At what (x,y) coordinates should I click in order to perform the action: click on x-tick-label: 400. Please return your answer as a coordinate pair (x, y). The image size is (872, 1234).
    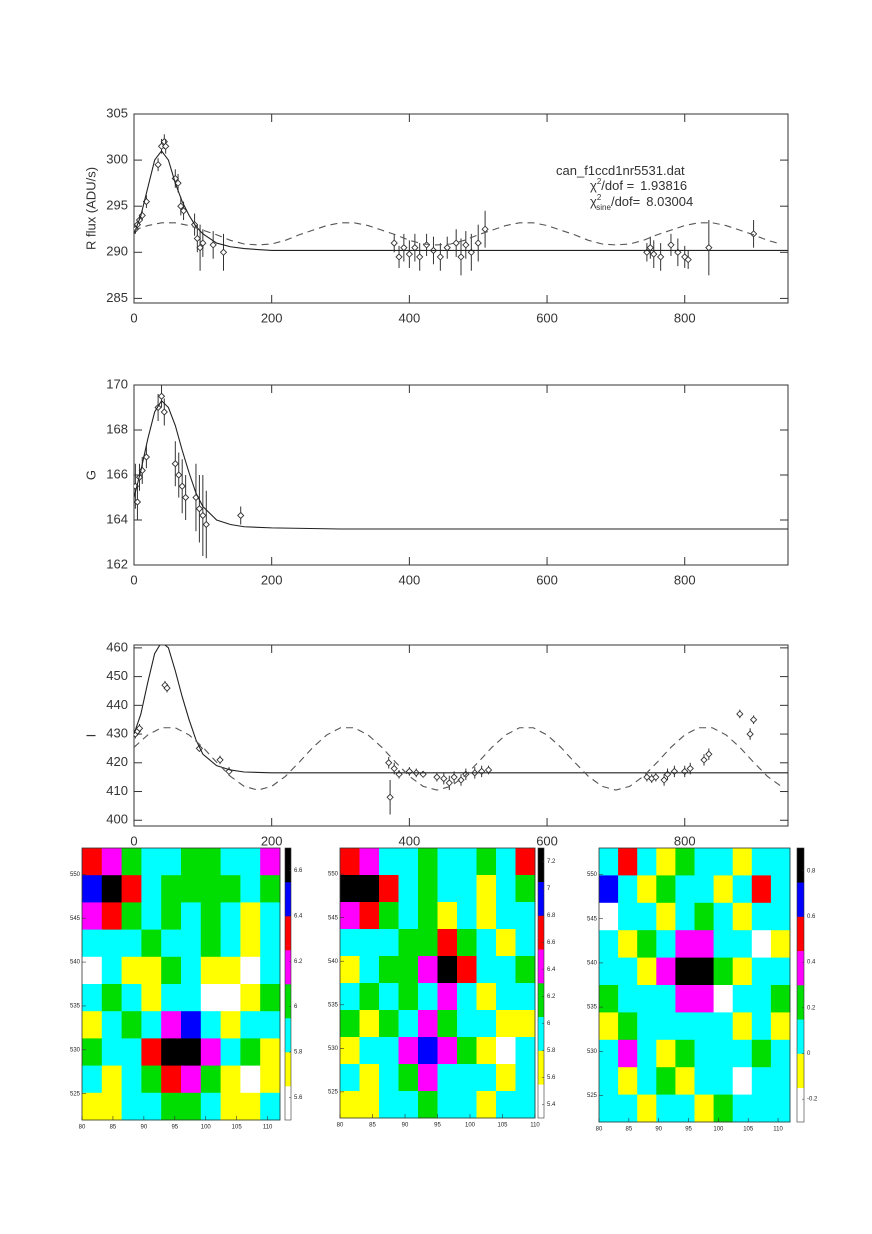
    Looking at the image, I should click on (410, 579).